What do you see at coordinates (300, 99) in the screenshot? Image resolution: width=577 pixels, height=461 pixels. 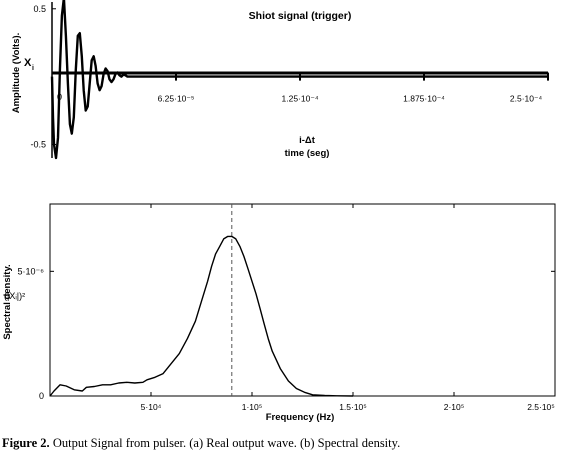 I see `signal-x-tick-label-1: 1.25·10⁻⁴` at bounding box center [300, 99].